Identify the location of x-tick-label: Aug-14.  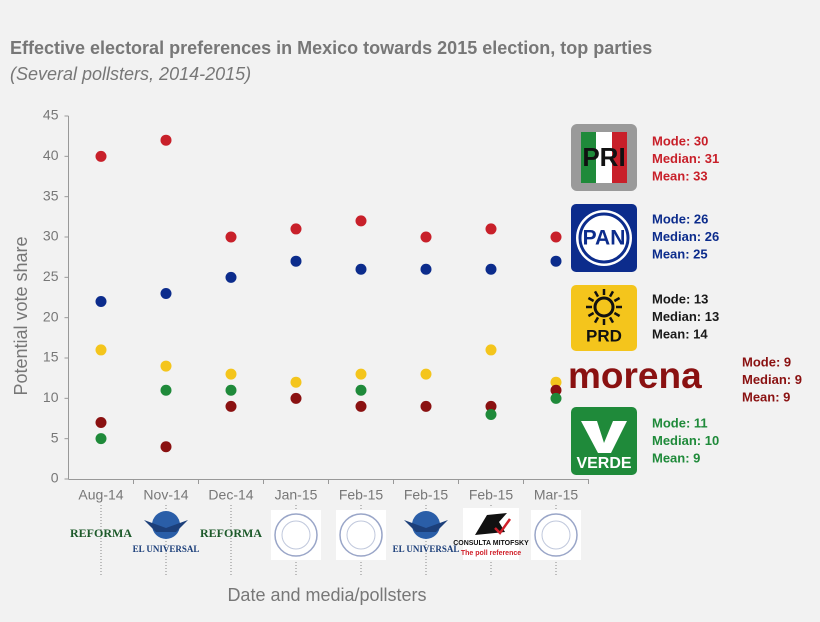
(100, 495).